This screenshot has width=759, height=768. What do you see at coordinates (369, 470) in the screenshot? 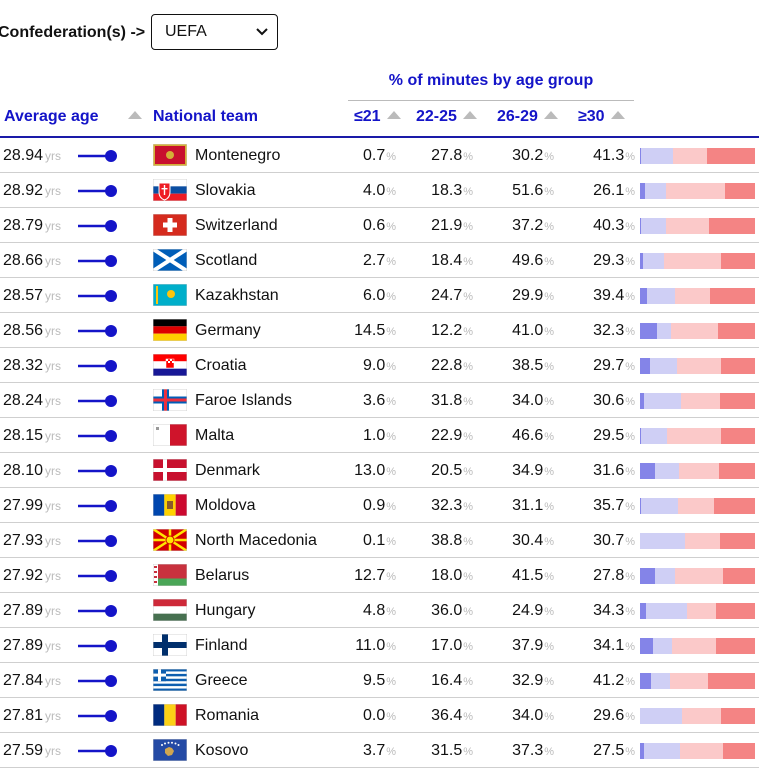
I see `pct-value: 13.0` at bounding box center [369, 470].